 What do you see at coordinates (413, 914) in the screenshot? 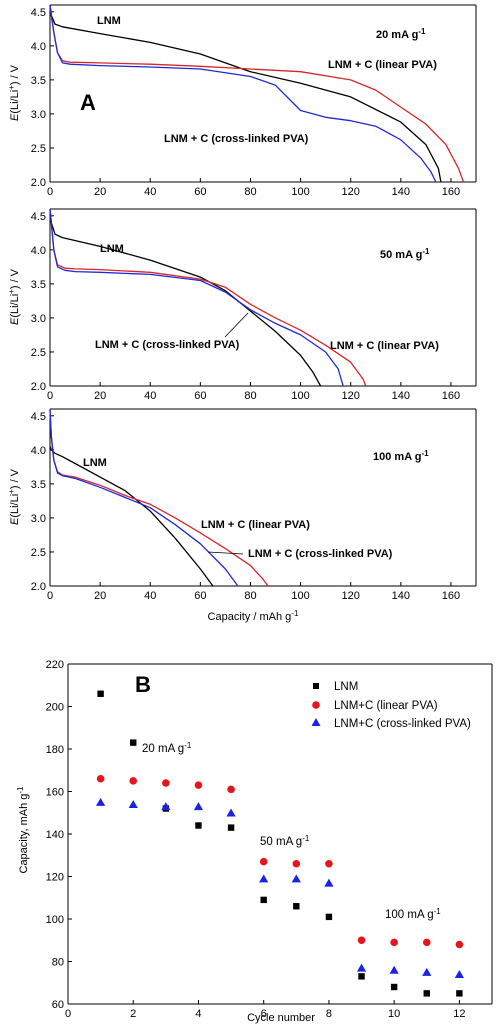
I see `annotation-100mA: 100 mA g-1` at bounding box center [413, 914].